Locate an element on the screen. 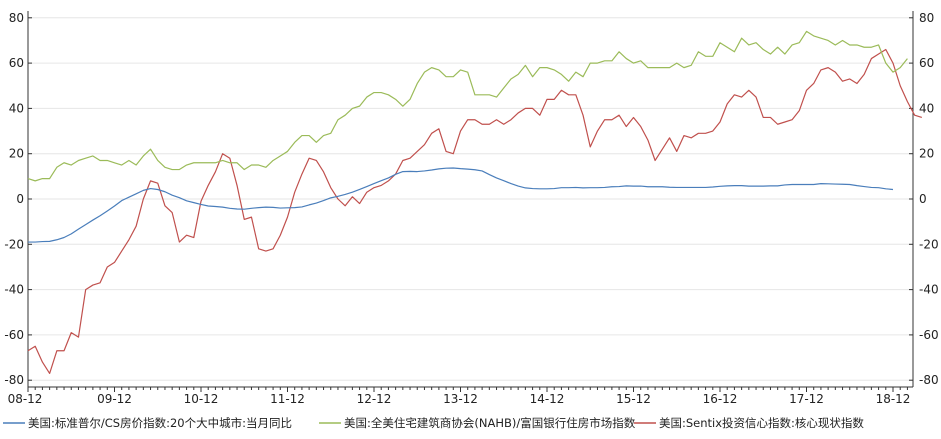 The image size is (941, 439). y-tick-label-left: 80 is located at coordinates (16, 18).